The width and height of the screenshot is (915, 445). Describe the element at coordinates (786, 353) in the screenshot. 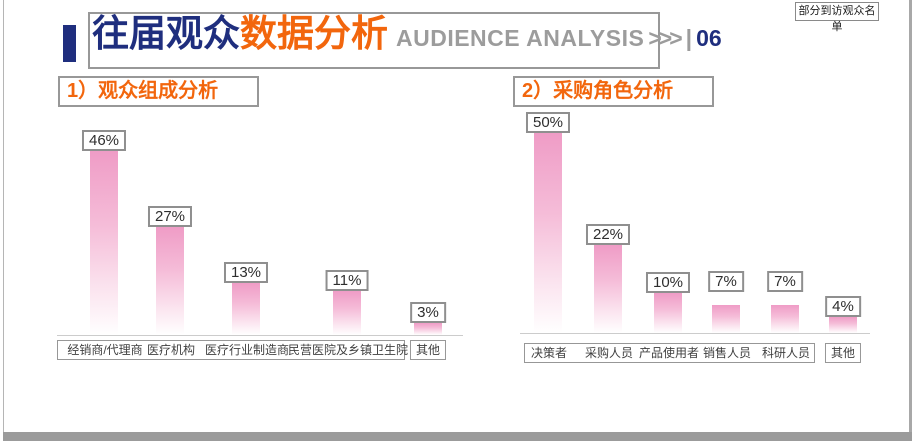

I see `category-label: 科研人员` at that location.